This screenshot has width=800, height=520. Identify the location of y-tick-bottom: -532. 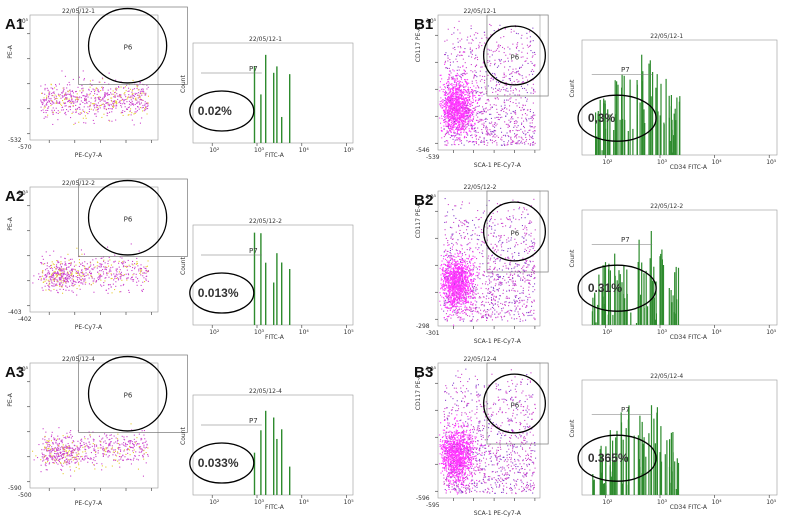
(15, 140).